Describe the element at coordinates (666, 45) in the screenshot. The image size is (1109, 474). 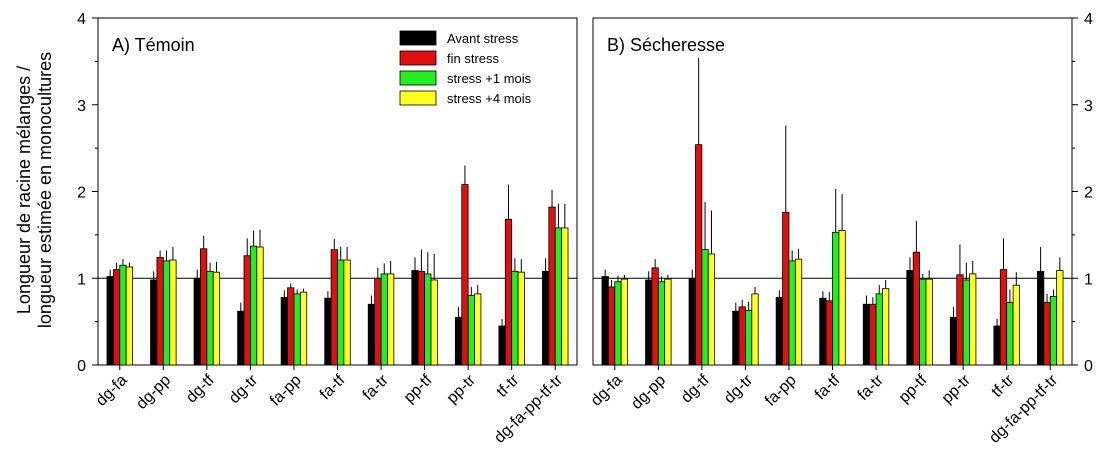
I see `panel-title: B) Sécheresse` at that location.